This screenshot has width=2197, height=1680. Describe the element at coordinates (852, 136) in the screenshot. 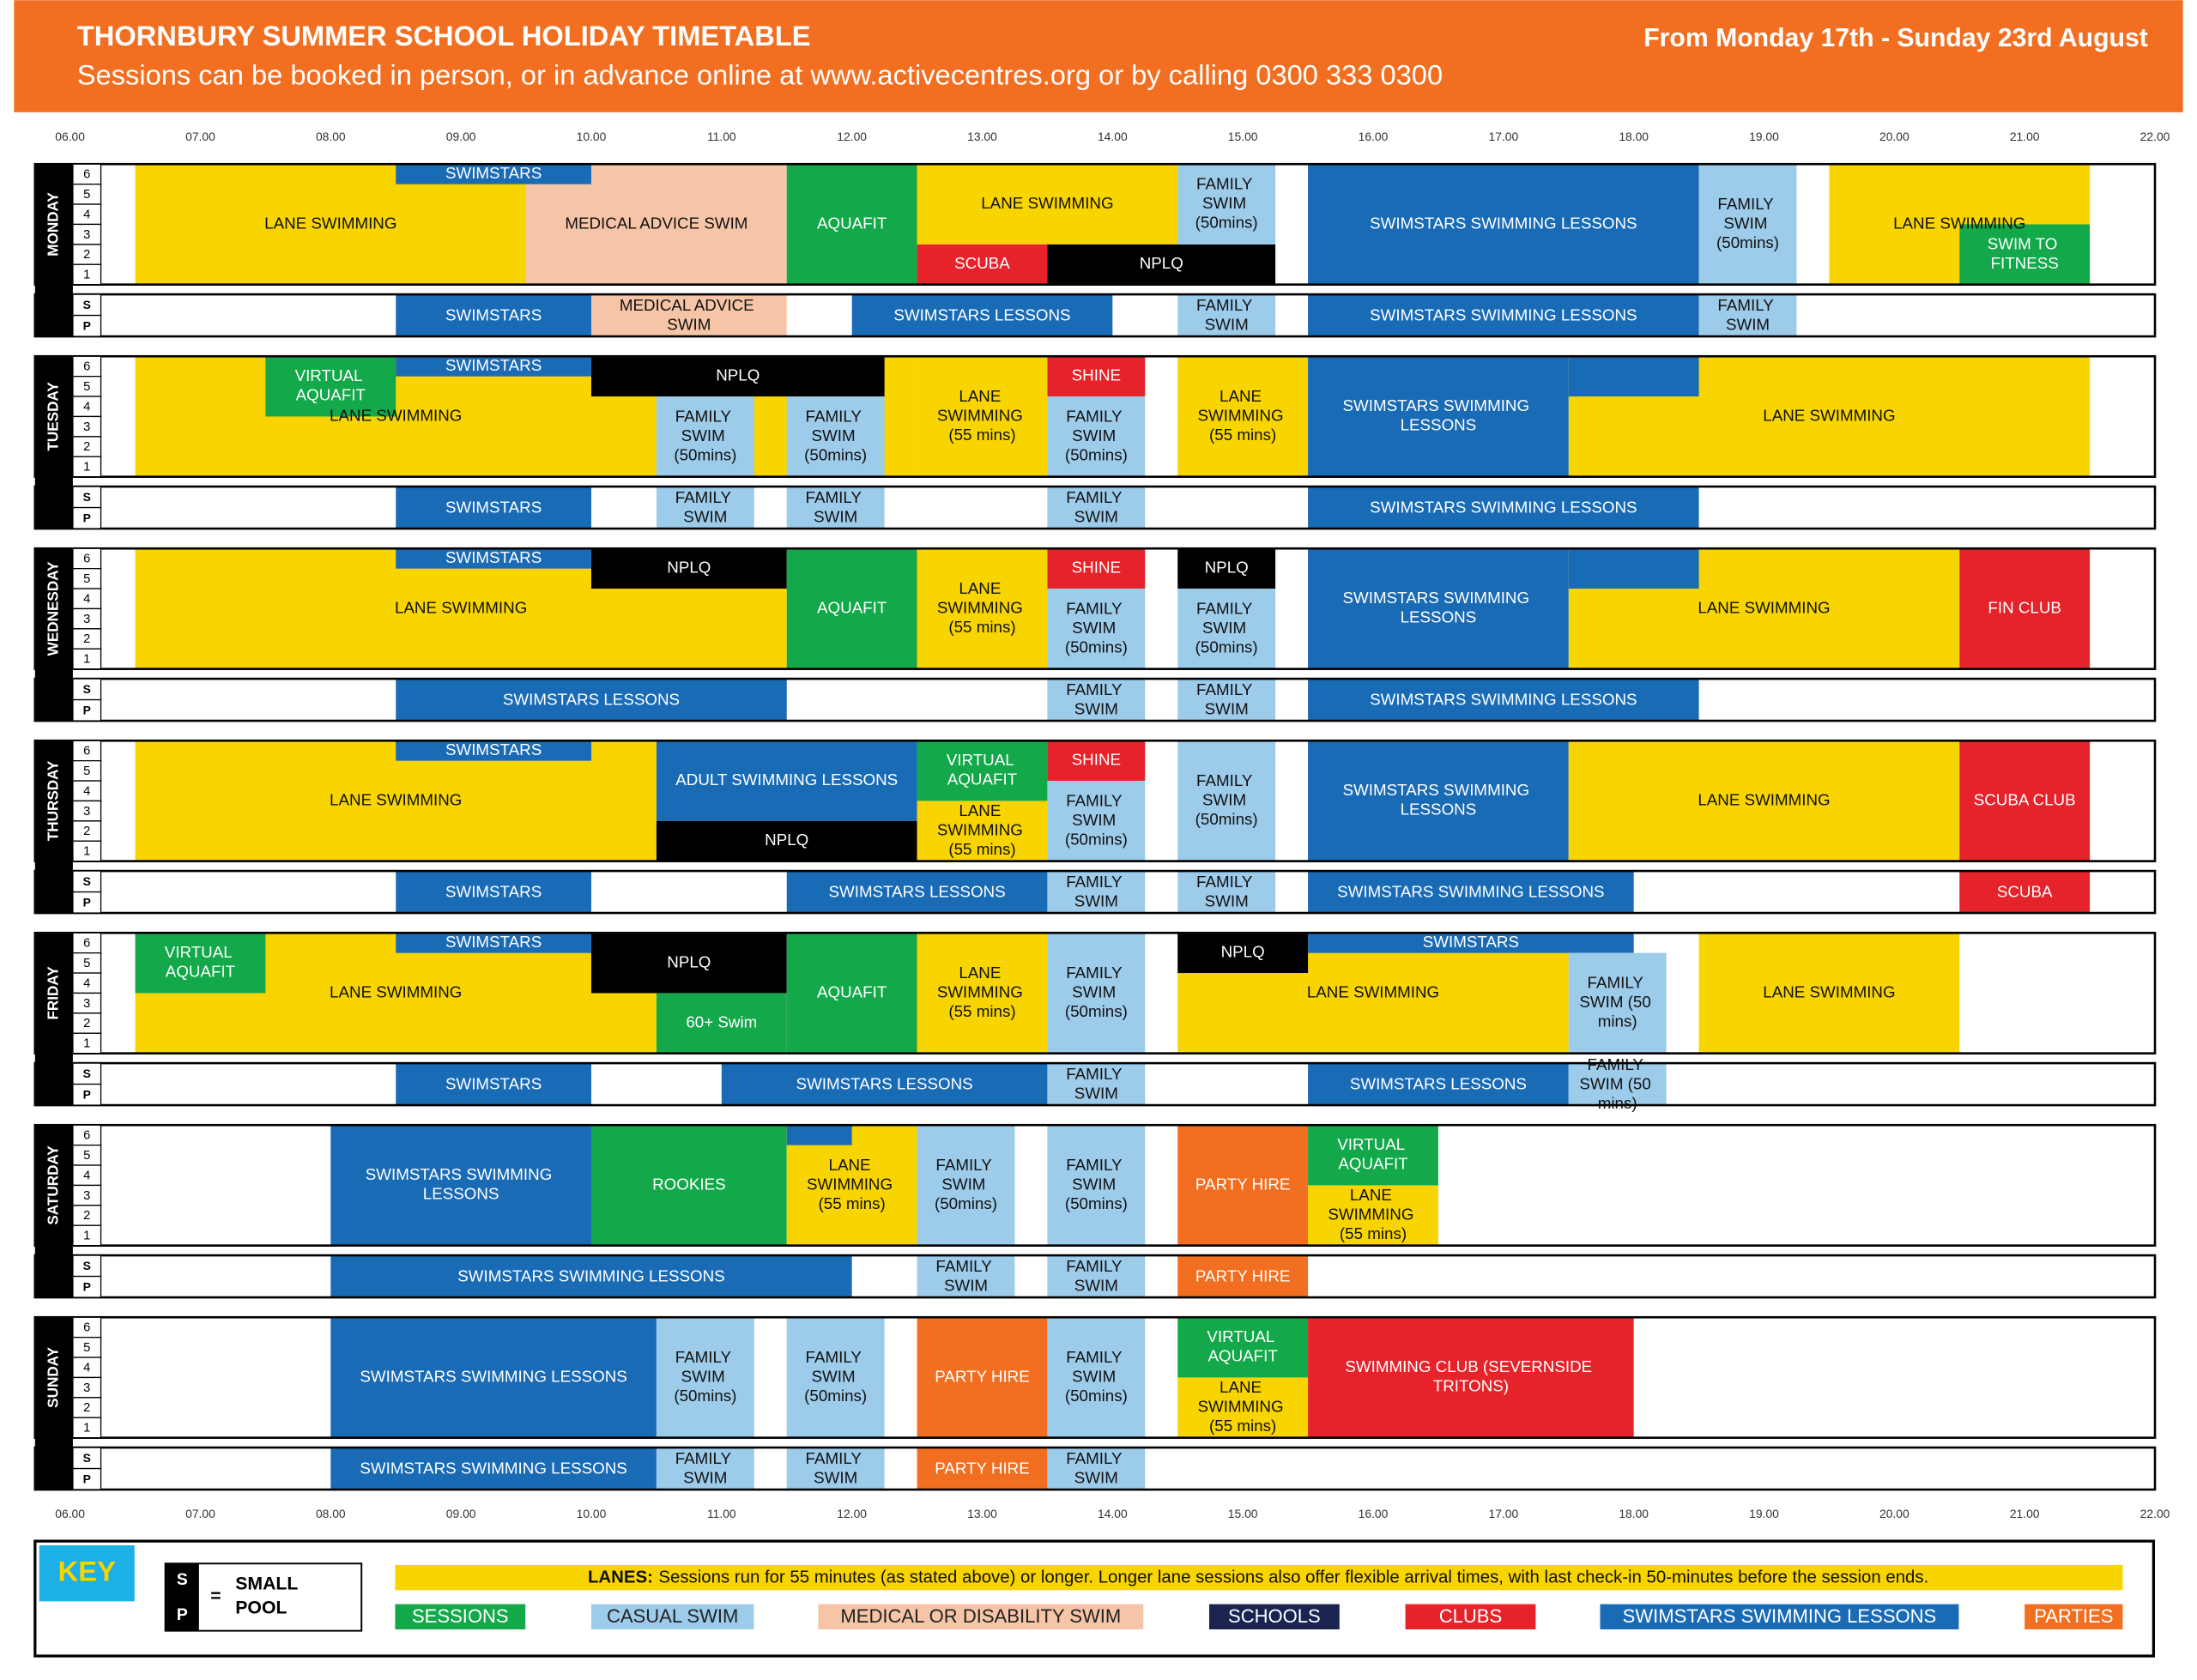

I see `time-label: 12.00` at that location.